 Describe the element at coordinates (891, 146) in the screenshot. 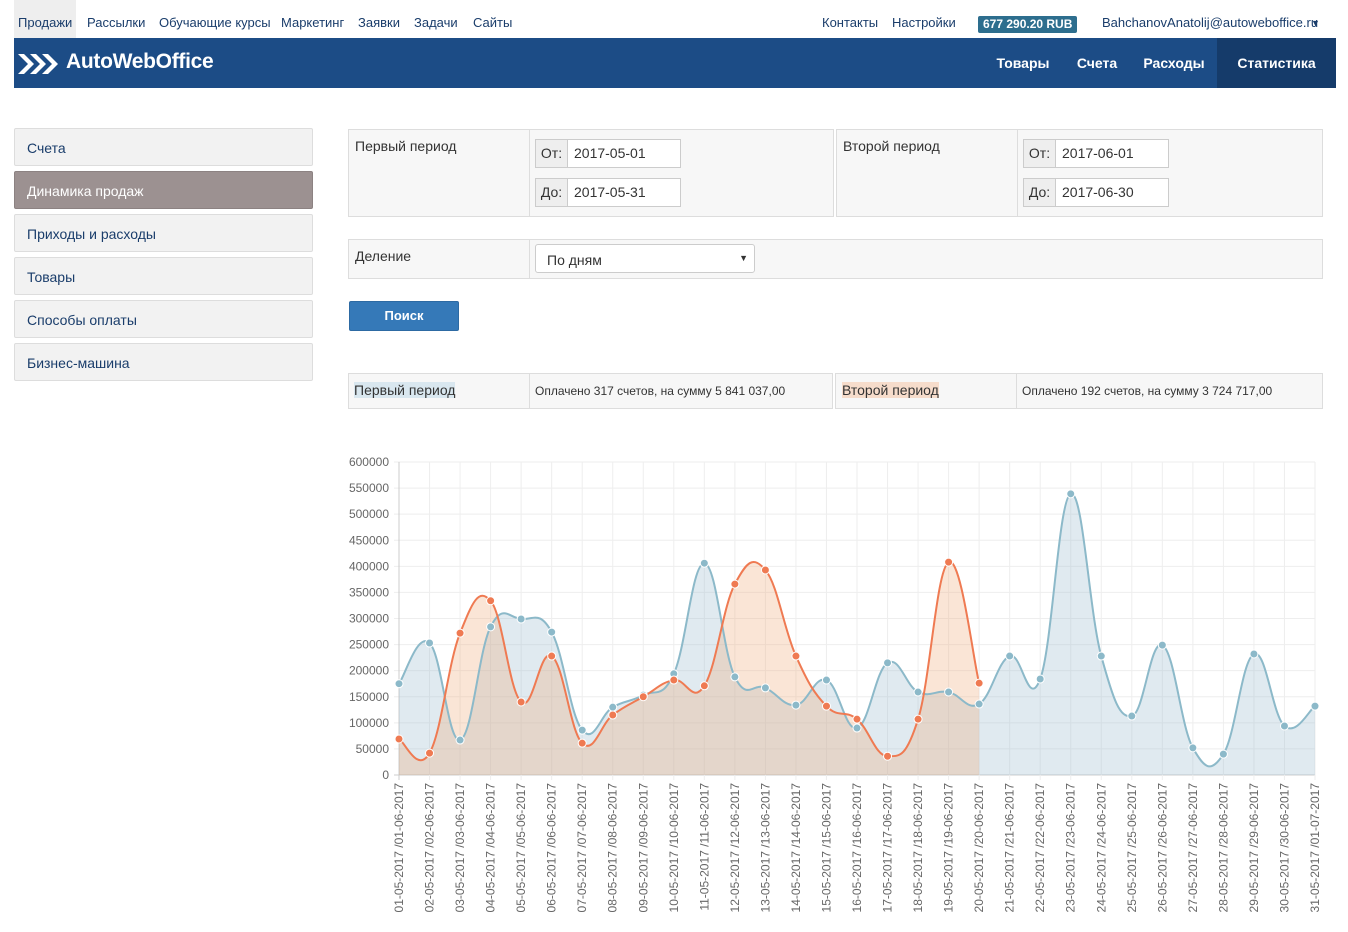

I see `panel-label: Второй период` at that location.